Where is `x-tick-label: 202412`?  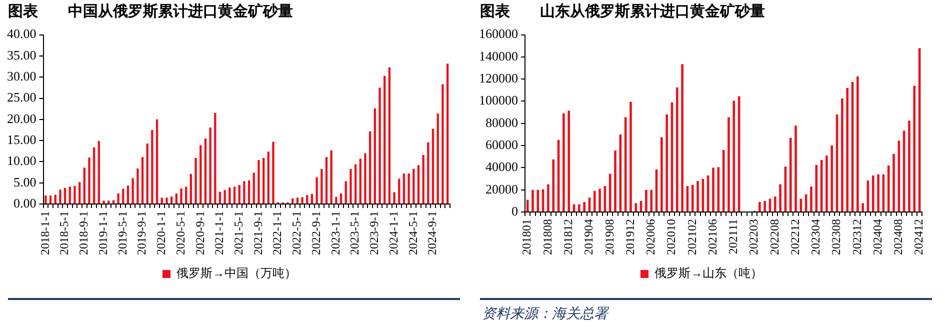
x-tick-label: 202412 is located at coordinates (919, 237).